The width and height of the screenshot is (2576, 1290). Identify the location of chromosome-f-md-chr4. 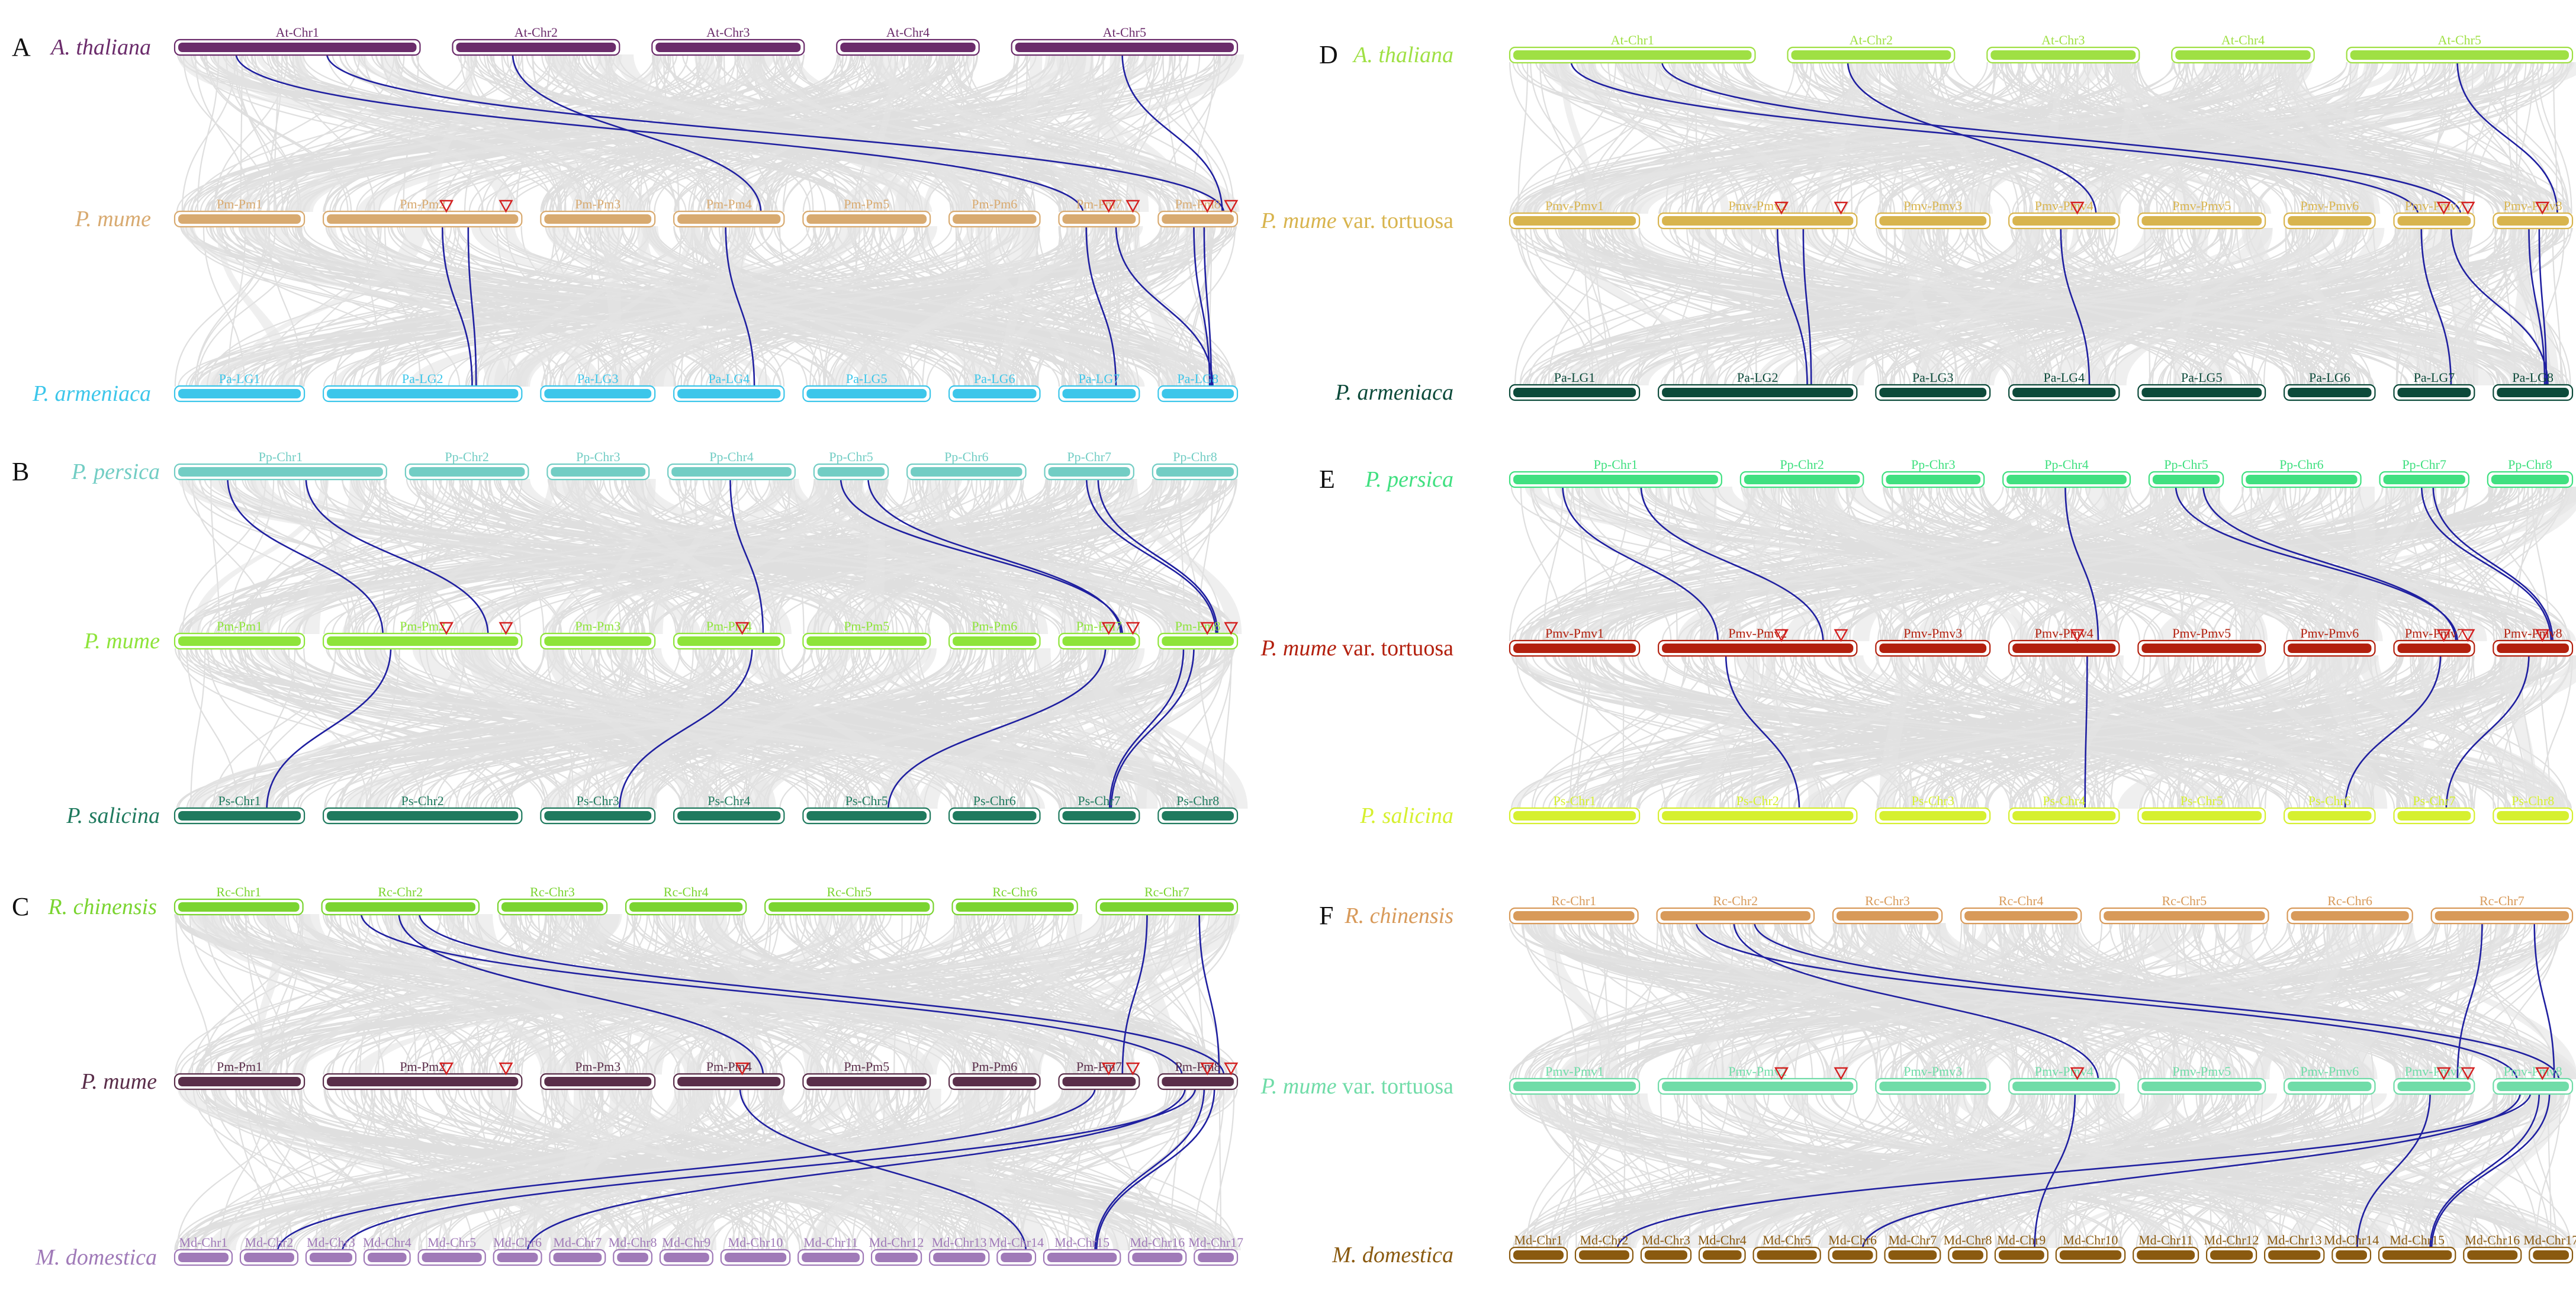
(1722, 1255).